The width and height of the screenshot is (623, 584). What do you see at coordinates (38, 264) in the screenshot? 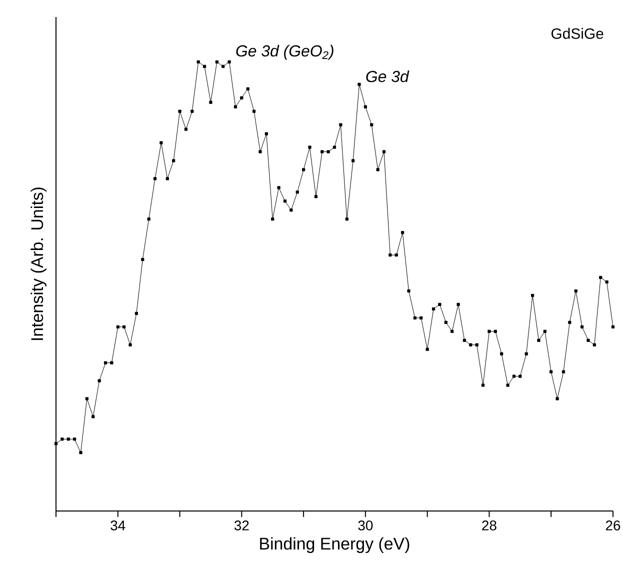
I see `y-axis-title: Intensity (Arb. Units)` at bounding box center [38, 264].